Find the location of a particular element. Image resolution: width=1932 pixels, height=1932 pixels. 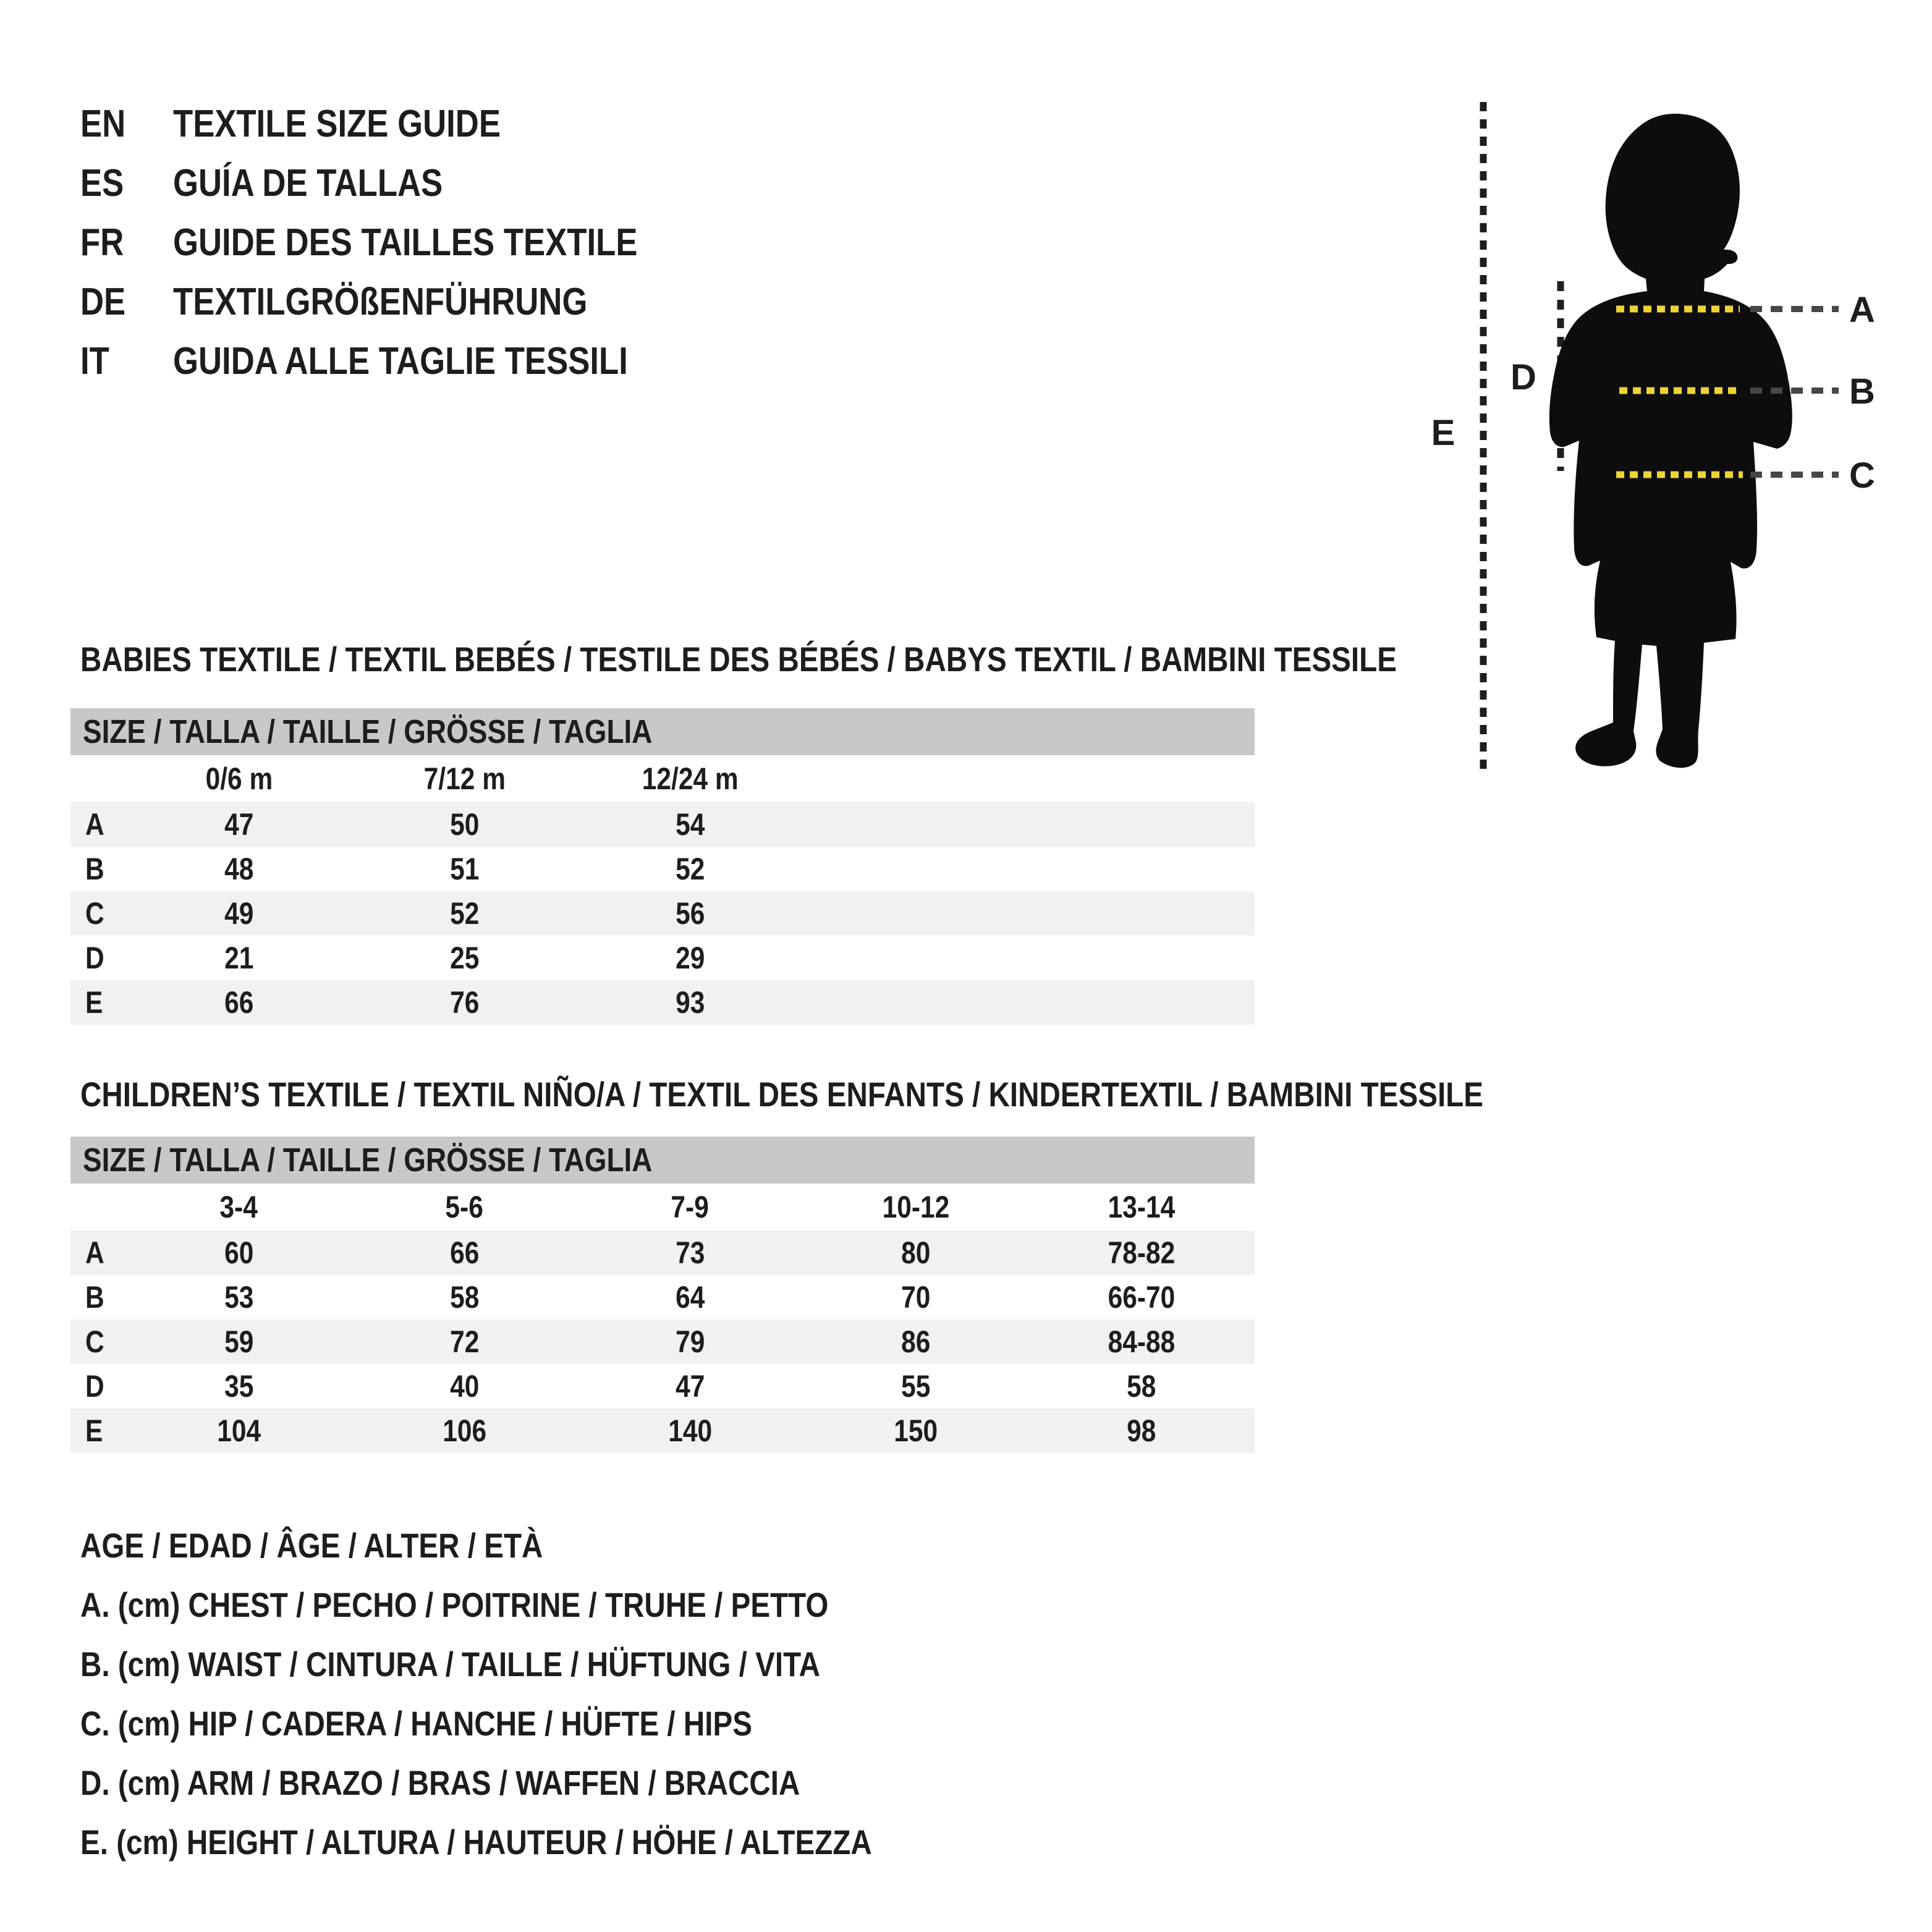

value-text: 66 is located at coordinates (239, 1002).